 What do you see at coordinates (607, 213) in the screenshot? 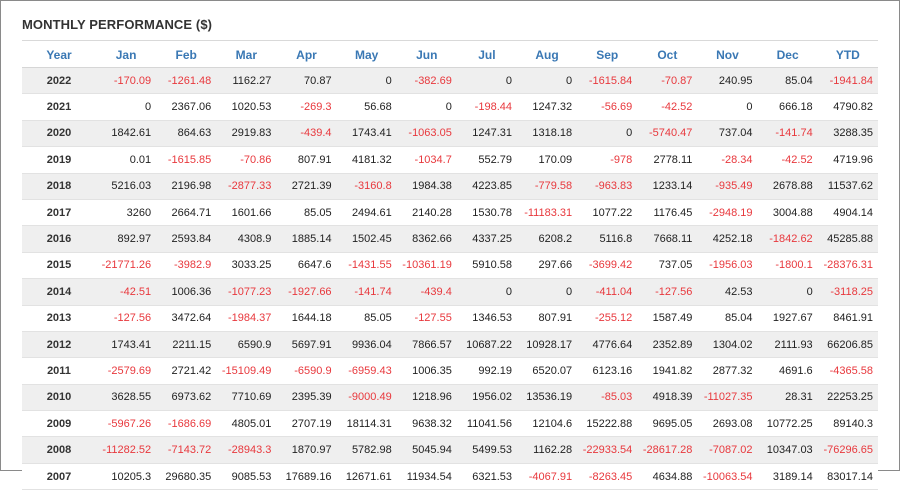
I see `month-value-cell: 1077.22` at bounding box center [607, 213].